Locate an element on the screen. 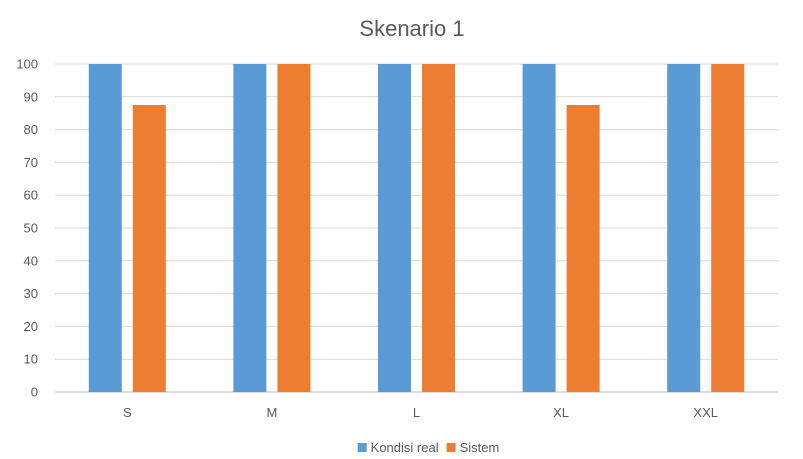 The width and height of the screenshot is (803, 459). y-tick-label: 20 is located at coordinates (31, 326).